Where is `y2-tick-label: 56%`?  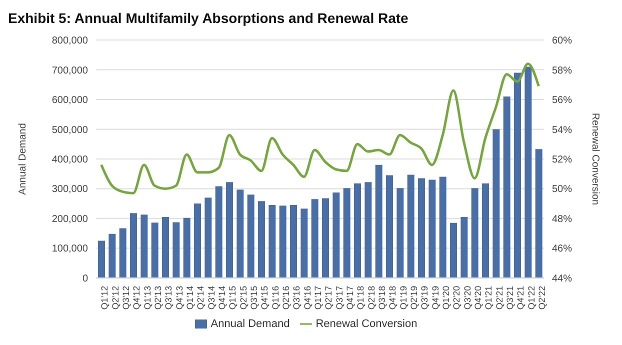 y2-tick-label: 56% is located at coordinates (562, 100).